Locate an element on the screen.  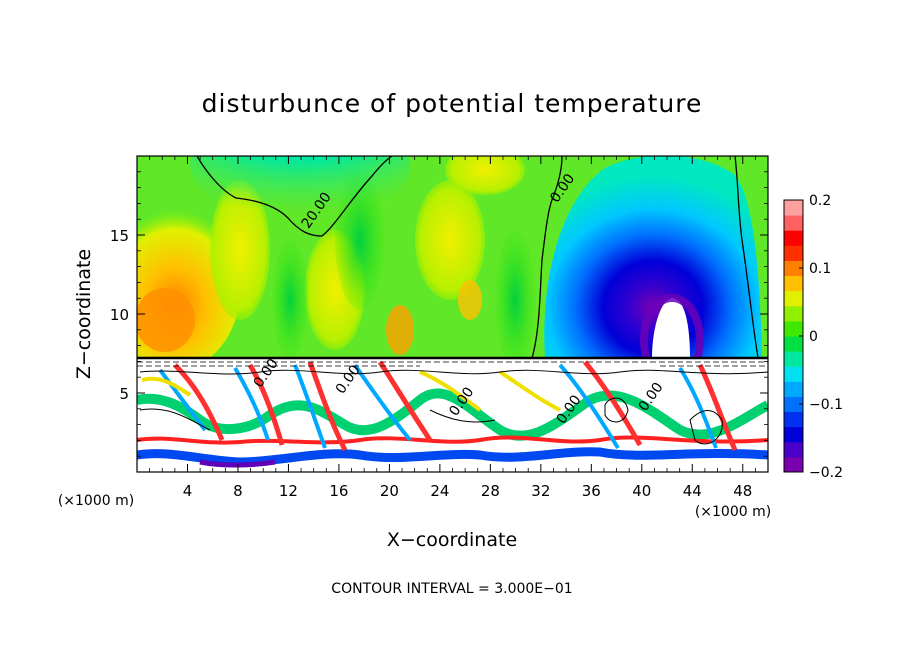
white-dome-core is located at coordinates (671, 328).